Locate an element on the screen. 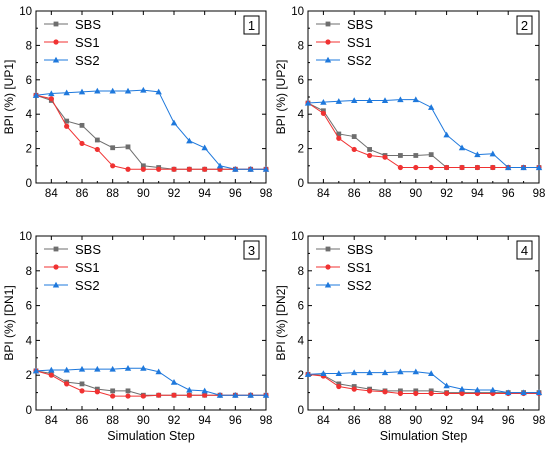 The width and height of the screenshot is (550, 470). panel-label: 4 is located at coordinates (524, 250).